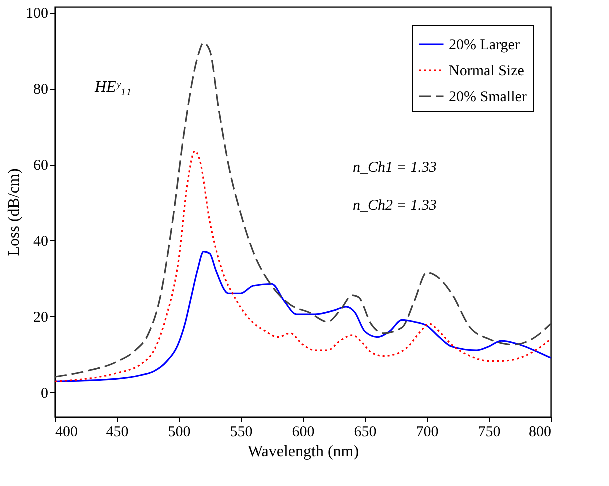 The width and height of the screenshot is (609, 486). Describe the element at coordinates (41, 166) in the screenshot. I see `y-tick-label: 60` at that location.